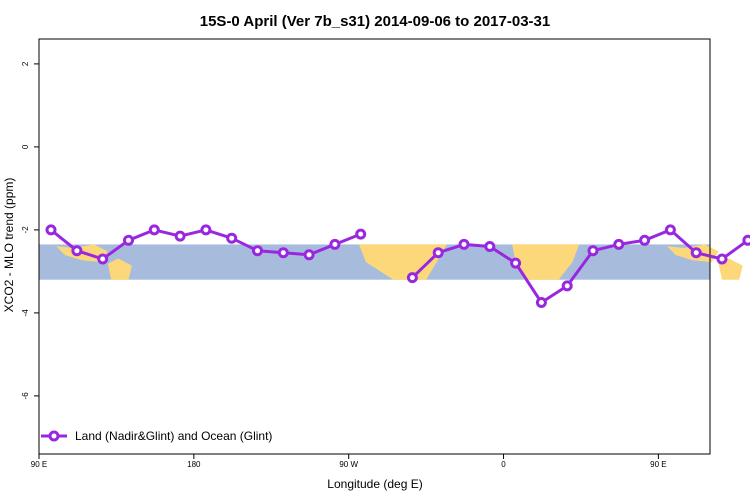 Image resolution: width=750 pixels, height=500 pixels. Describe the element at coordinates (25, 313) in the screenshot. I see `y-tick-label: -4` at that location.